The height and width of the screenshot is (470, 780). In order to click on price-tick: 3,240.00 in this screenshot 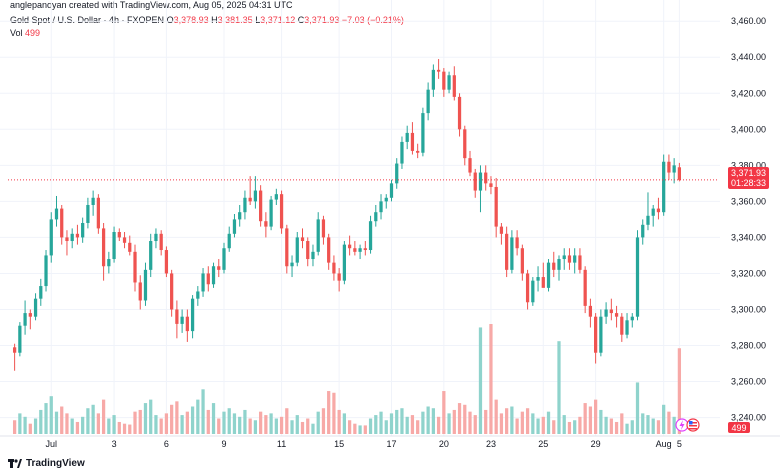, I will do `click(748, 418)`.